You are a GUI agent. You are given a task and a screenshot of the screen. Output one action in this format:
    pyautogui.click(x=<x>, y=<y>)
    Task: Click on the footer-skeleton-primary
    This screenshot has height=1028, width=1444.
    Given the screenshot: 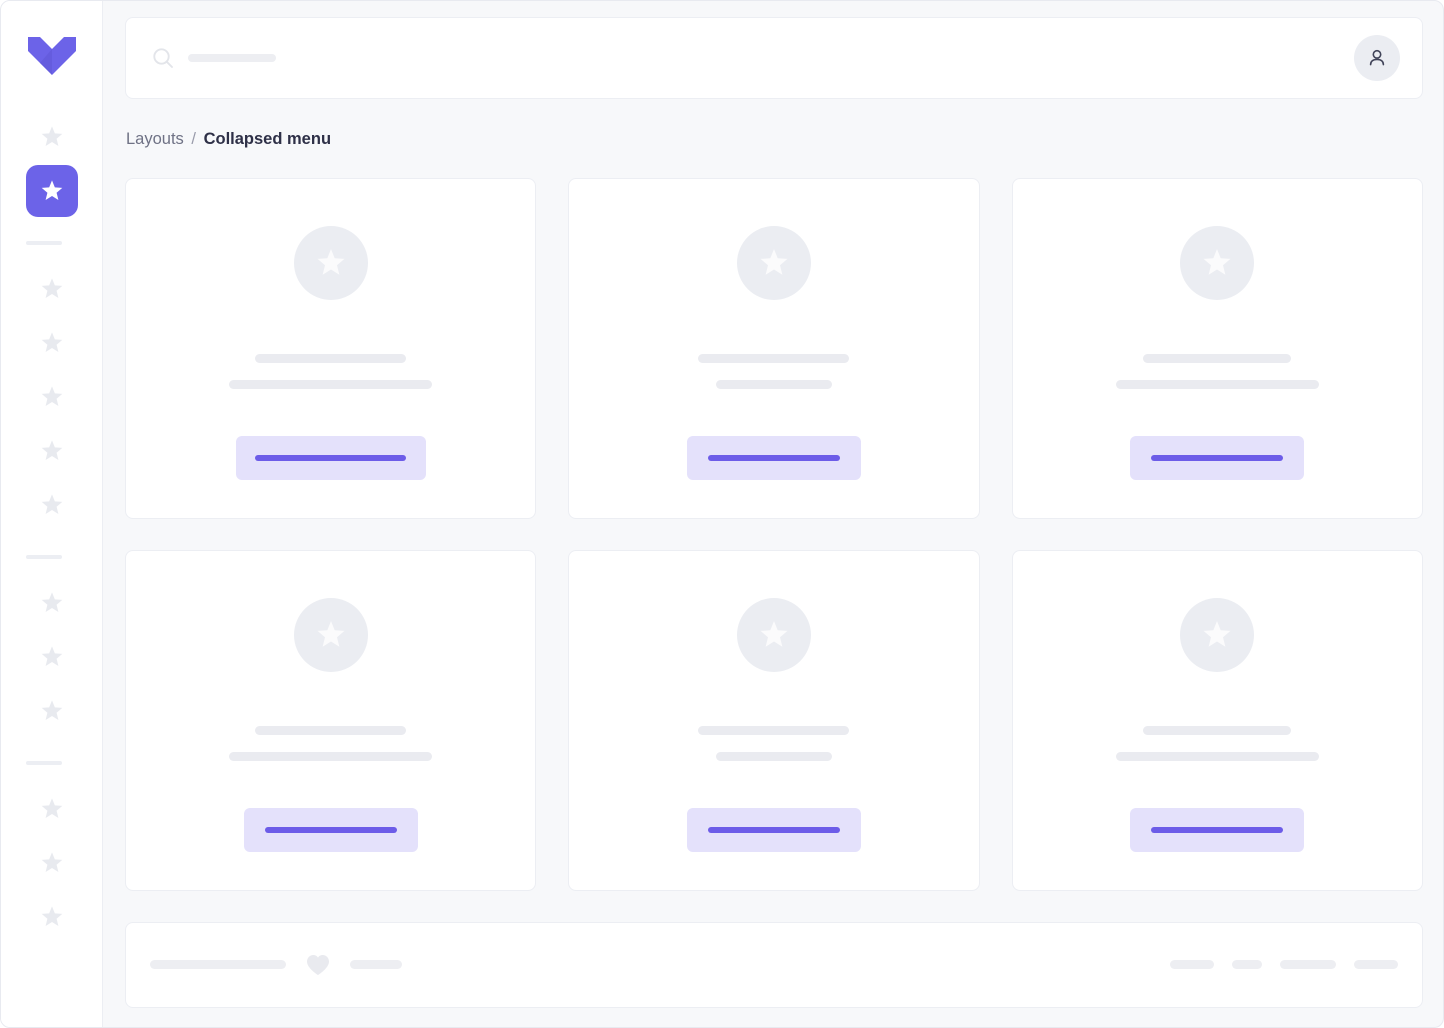 What is the action you would take?
    pyautogui.click(x=218, y=964)
    